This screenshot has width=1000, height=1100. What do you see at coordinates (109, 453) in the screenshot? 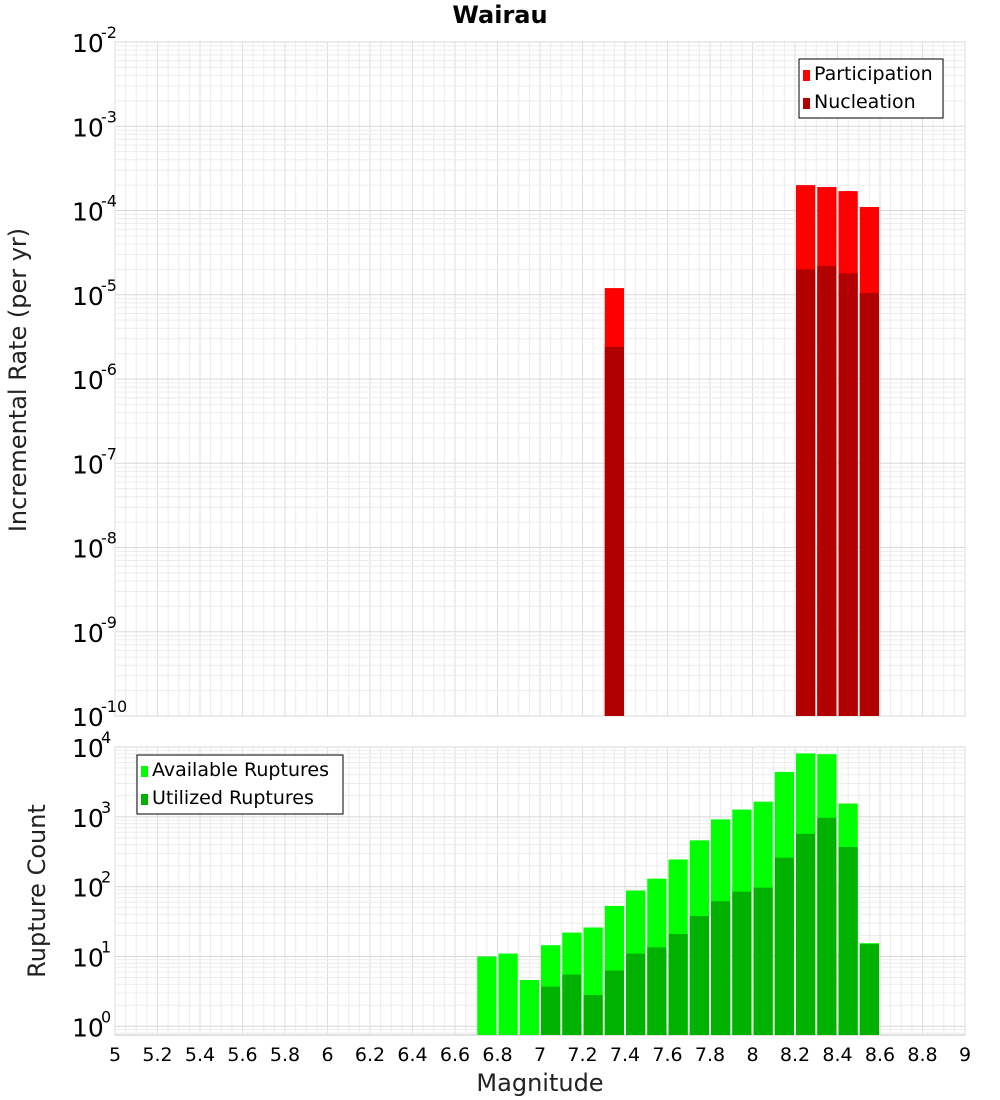
I see `rate-y-tick-exponent: -7` at bounding box center [109, 453].